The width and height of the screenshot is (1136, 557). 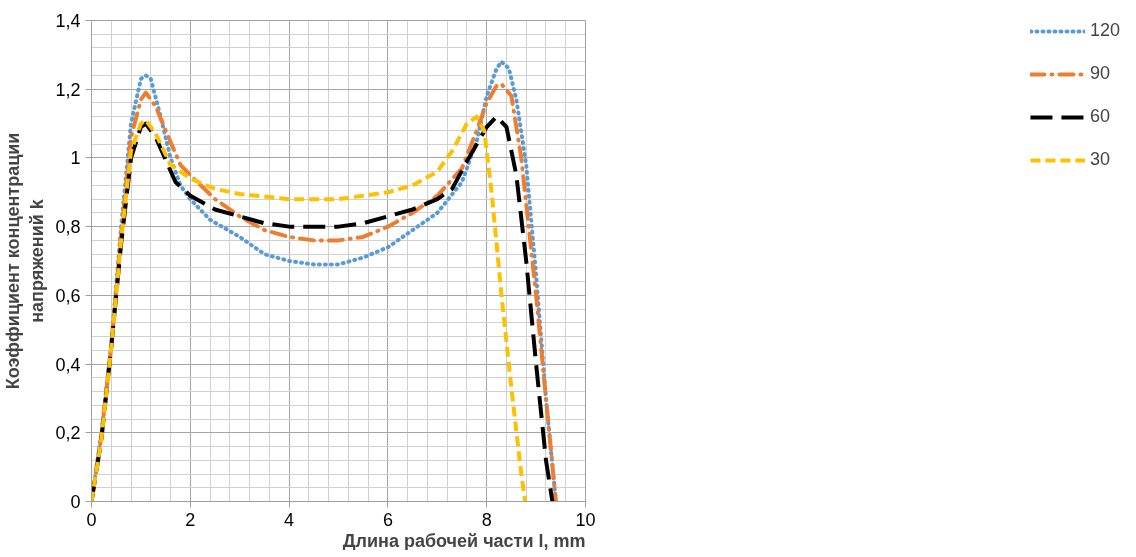 What do you see at coordinates (68, 89) in the screenshot?
I see `y-tick-label: 1,2` at bounding box center [68, 89].